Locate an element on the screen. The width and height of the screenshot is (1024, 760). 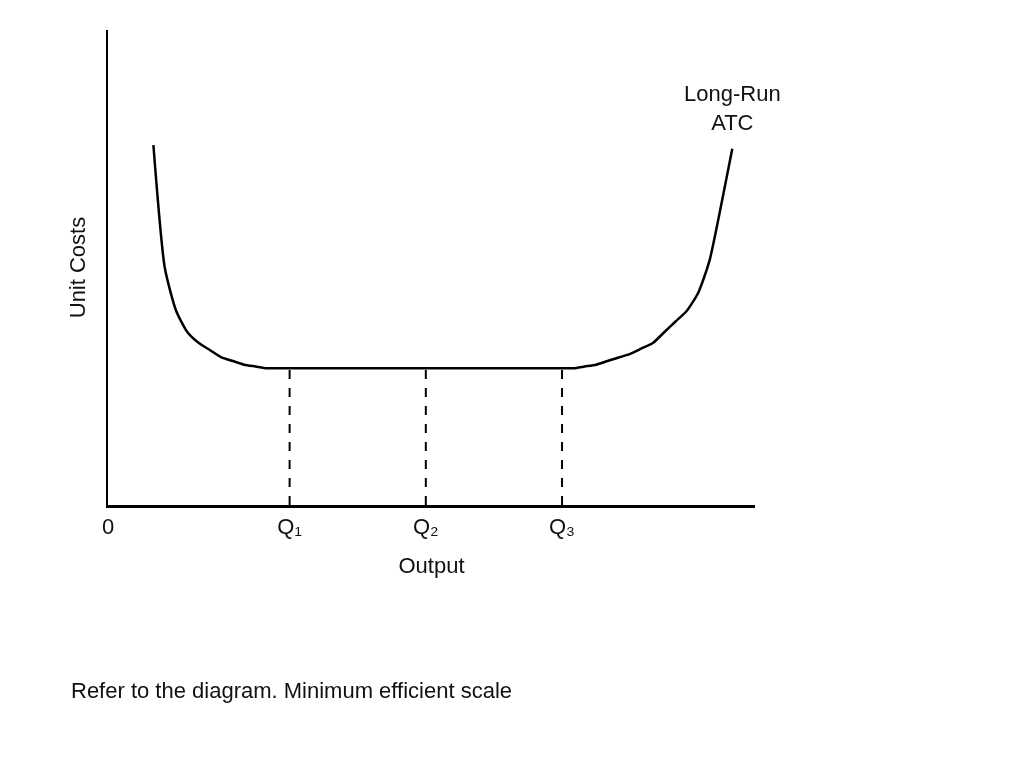
x-tick-label: 0 is located at coordinates (108, 526).